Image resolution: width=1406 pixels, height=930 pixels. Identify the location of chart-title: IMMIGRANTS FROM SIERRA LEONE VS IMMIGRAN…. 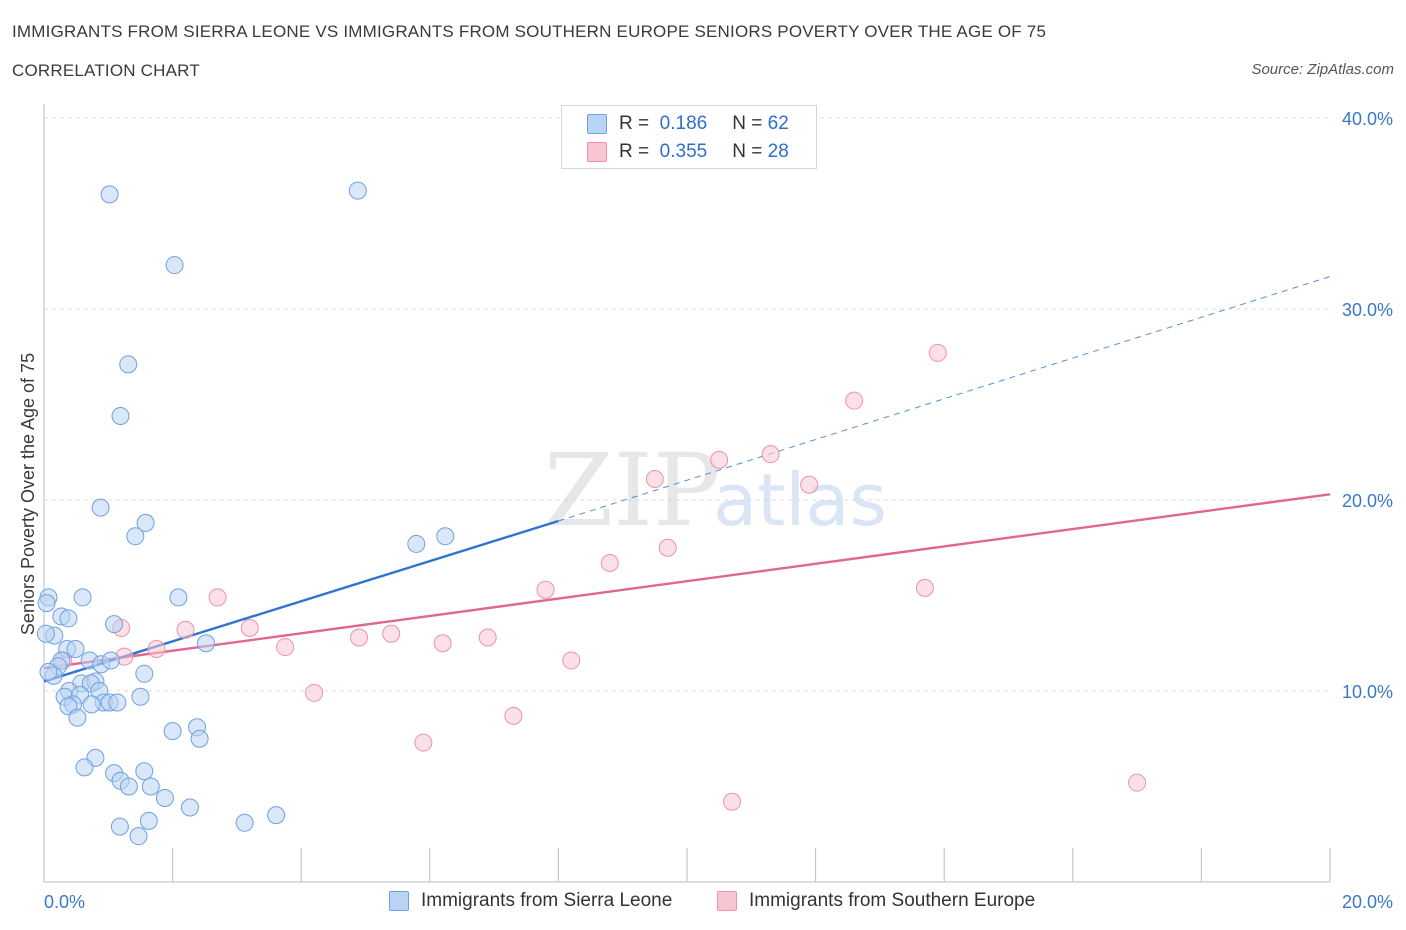
(529, 31).